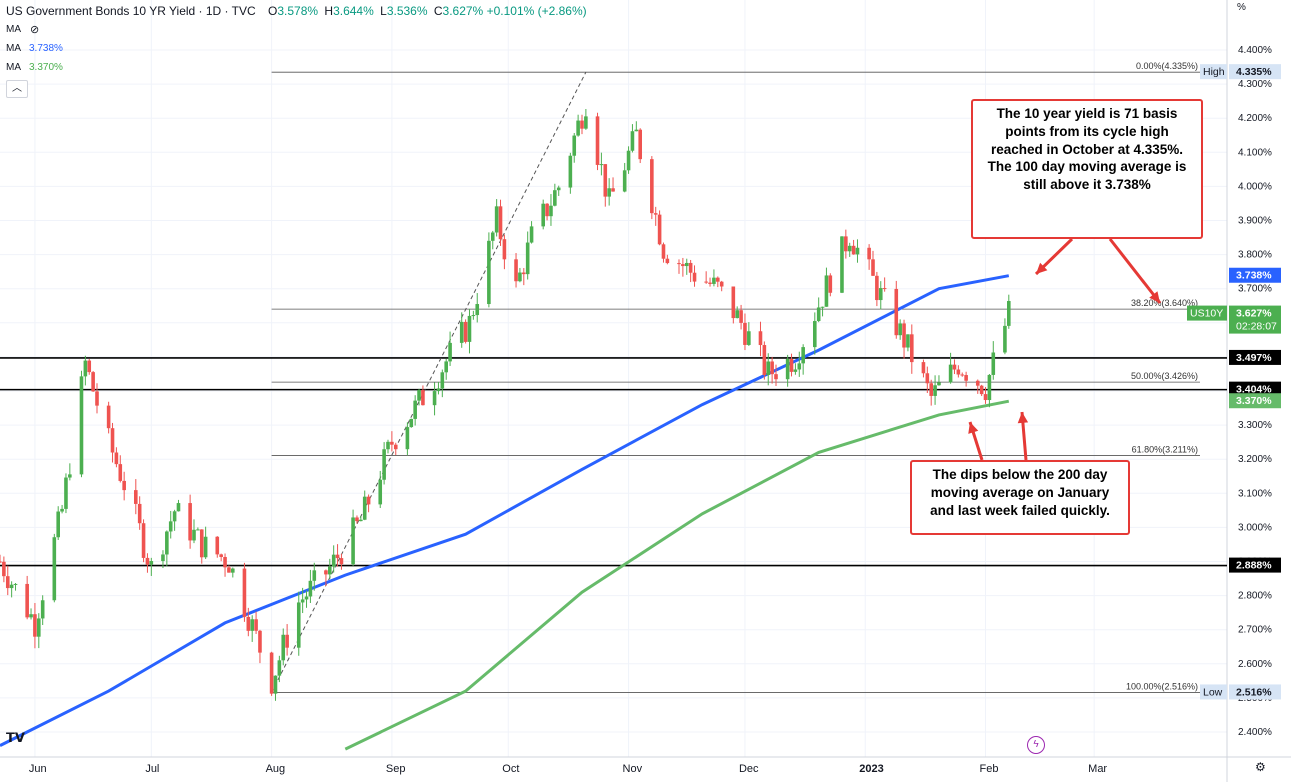 The width and height of the screenshot is (1291, 782). Describe the element at coordinates (17, 89) in the screenshot. I see `chevron-up-icon: ︿` at that location.